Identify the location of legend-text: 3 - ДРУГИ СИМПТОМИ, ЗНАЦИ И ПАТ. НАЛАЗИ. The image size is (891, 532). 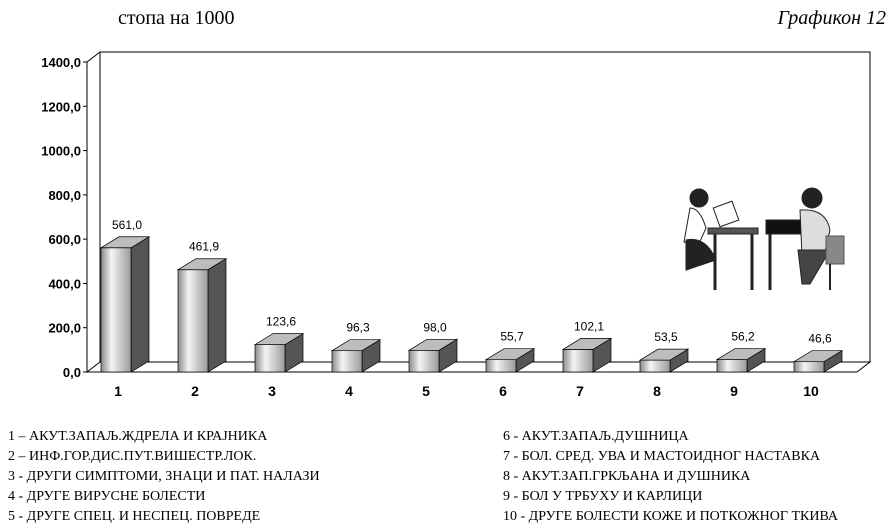
(164, 476).